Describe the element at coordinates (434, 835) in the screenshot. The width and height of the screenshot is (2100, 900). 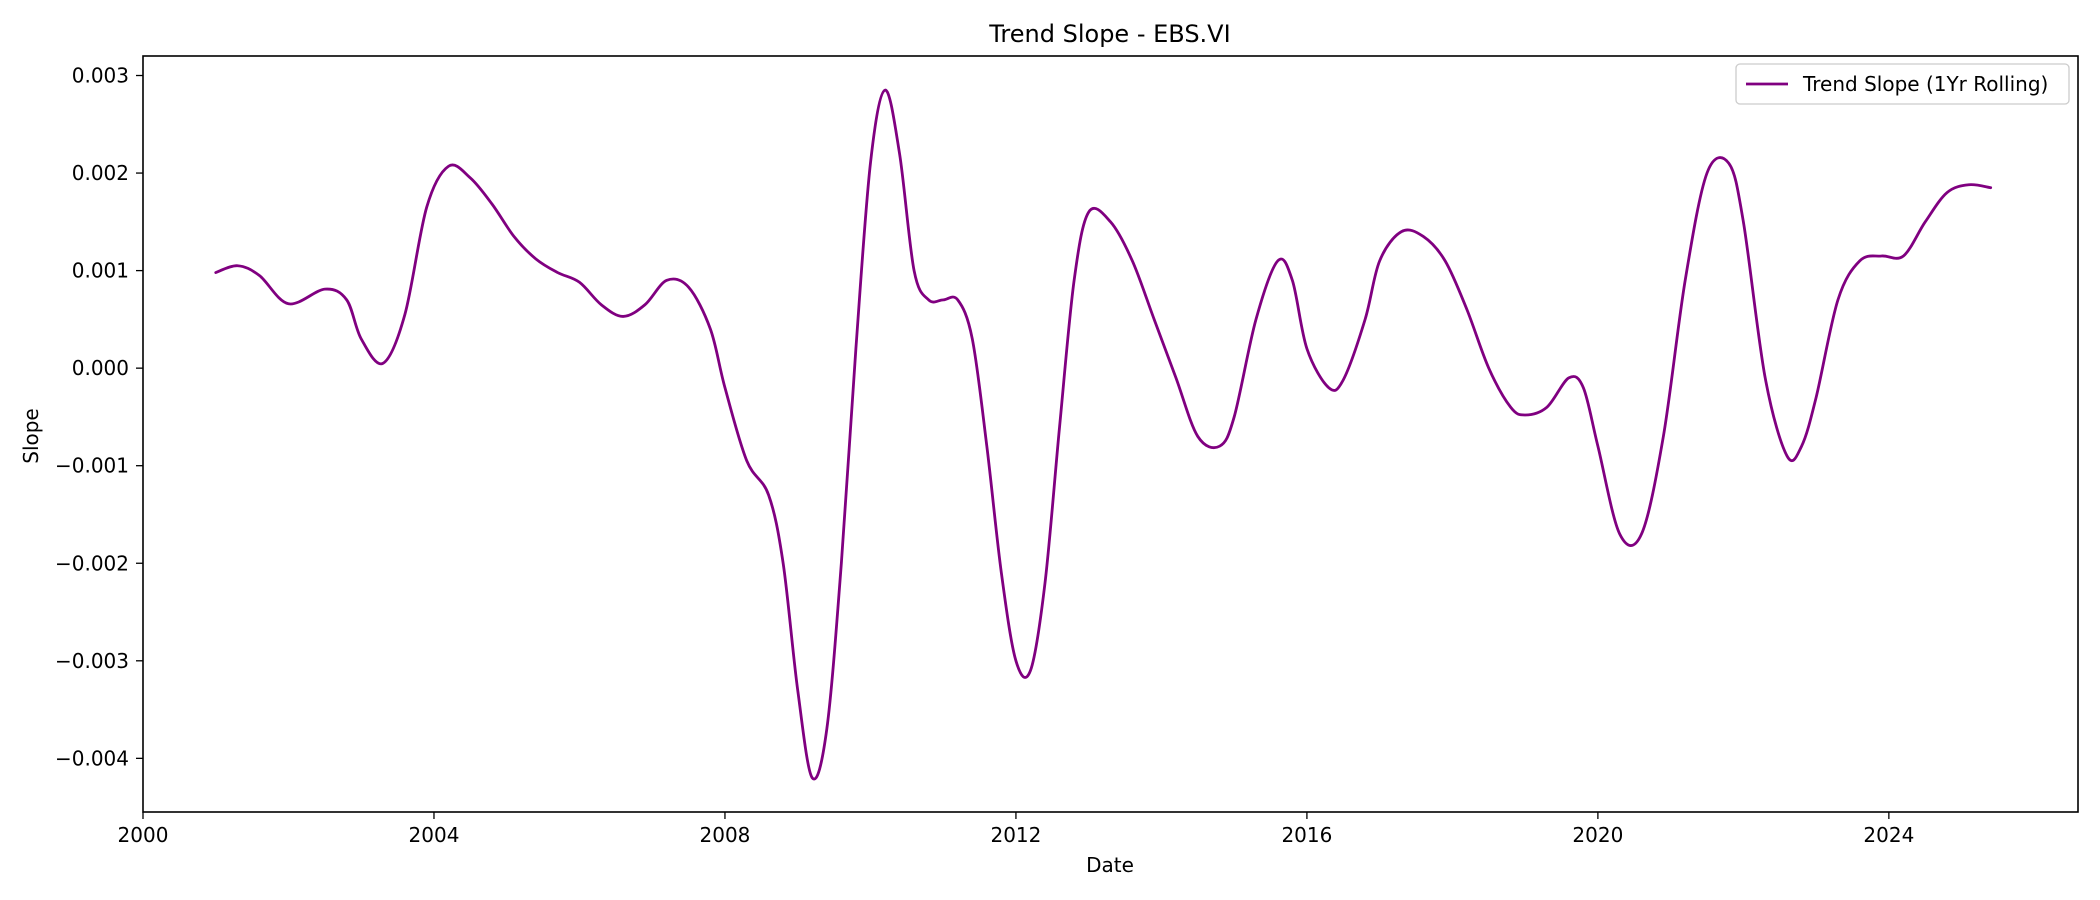
I see `x-tick-label: 2004` at that location.